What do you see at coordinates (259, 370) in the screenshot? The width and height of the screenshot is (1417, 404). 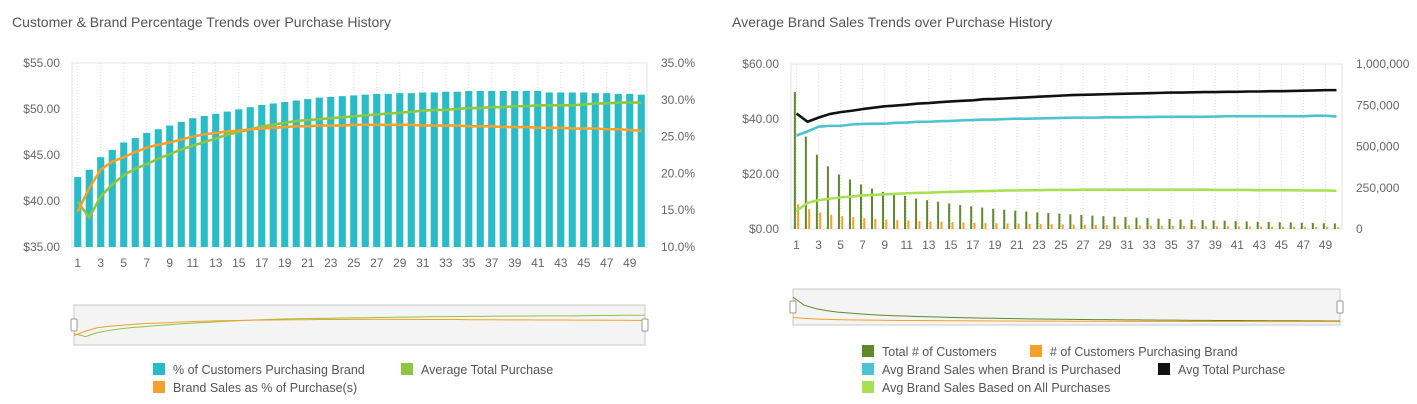 I see `legend-item-customers-purchasing-brand: % of Customers Purchasing Brand` at bounding box center [259, 370].